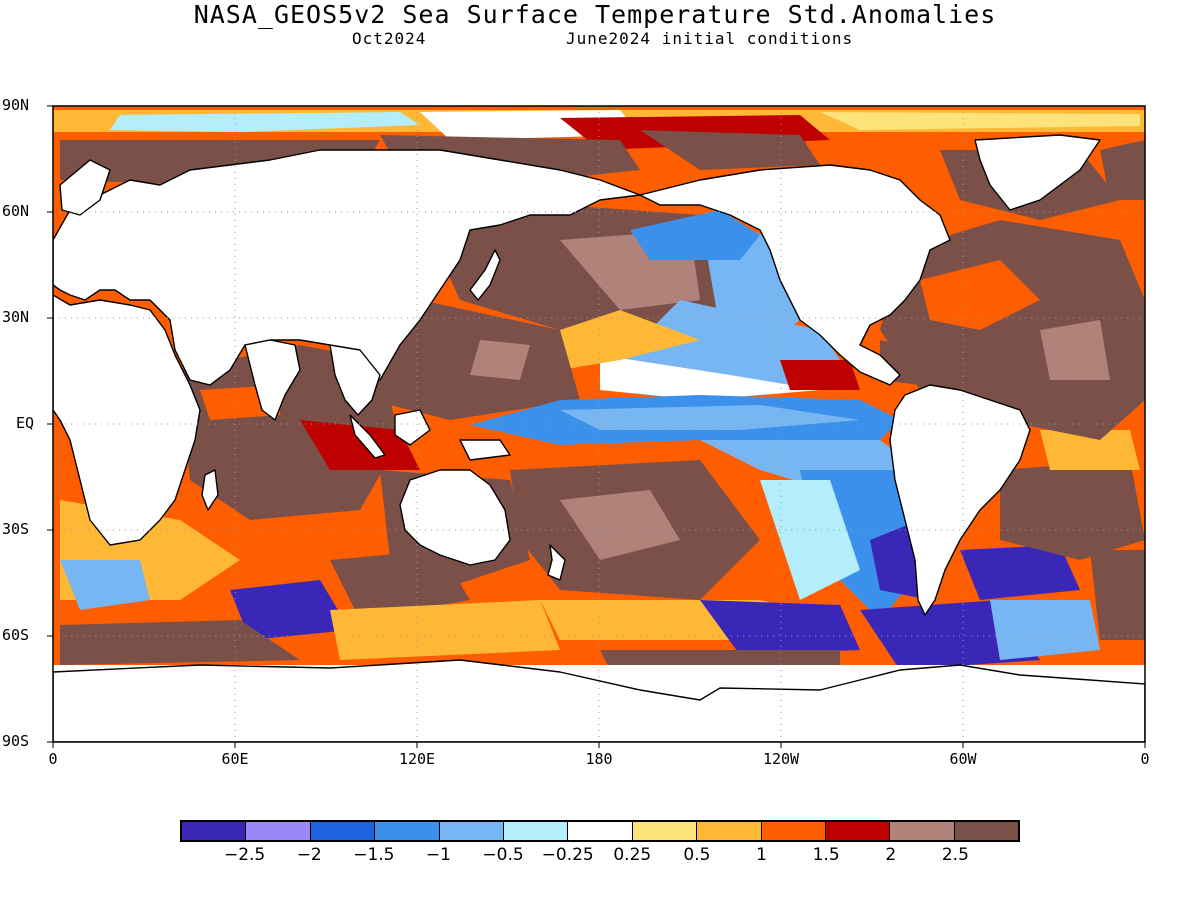 The image size is (1200, 900). What do you see at coordinates (781, 759) in the screenshot?
I see `lon-label-120w: 120W` at bounding box center [781, 759].